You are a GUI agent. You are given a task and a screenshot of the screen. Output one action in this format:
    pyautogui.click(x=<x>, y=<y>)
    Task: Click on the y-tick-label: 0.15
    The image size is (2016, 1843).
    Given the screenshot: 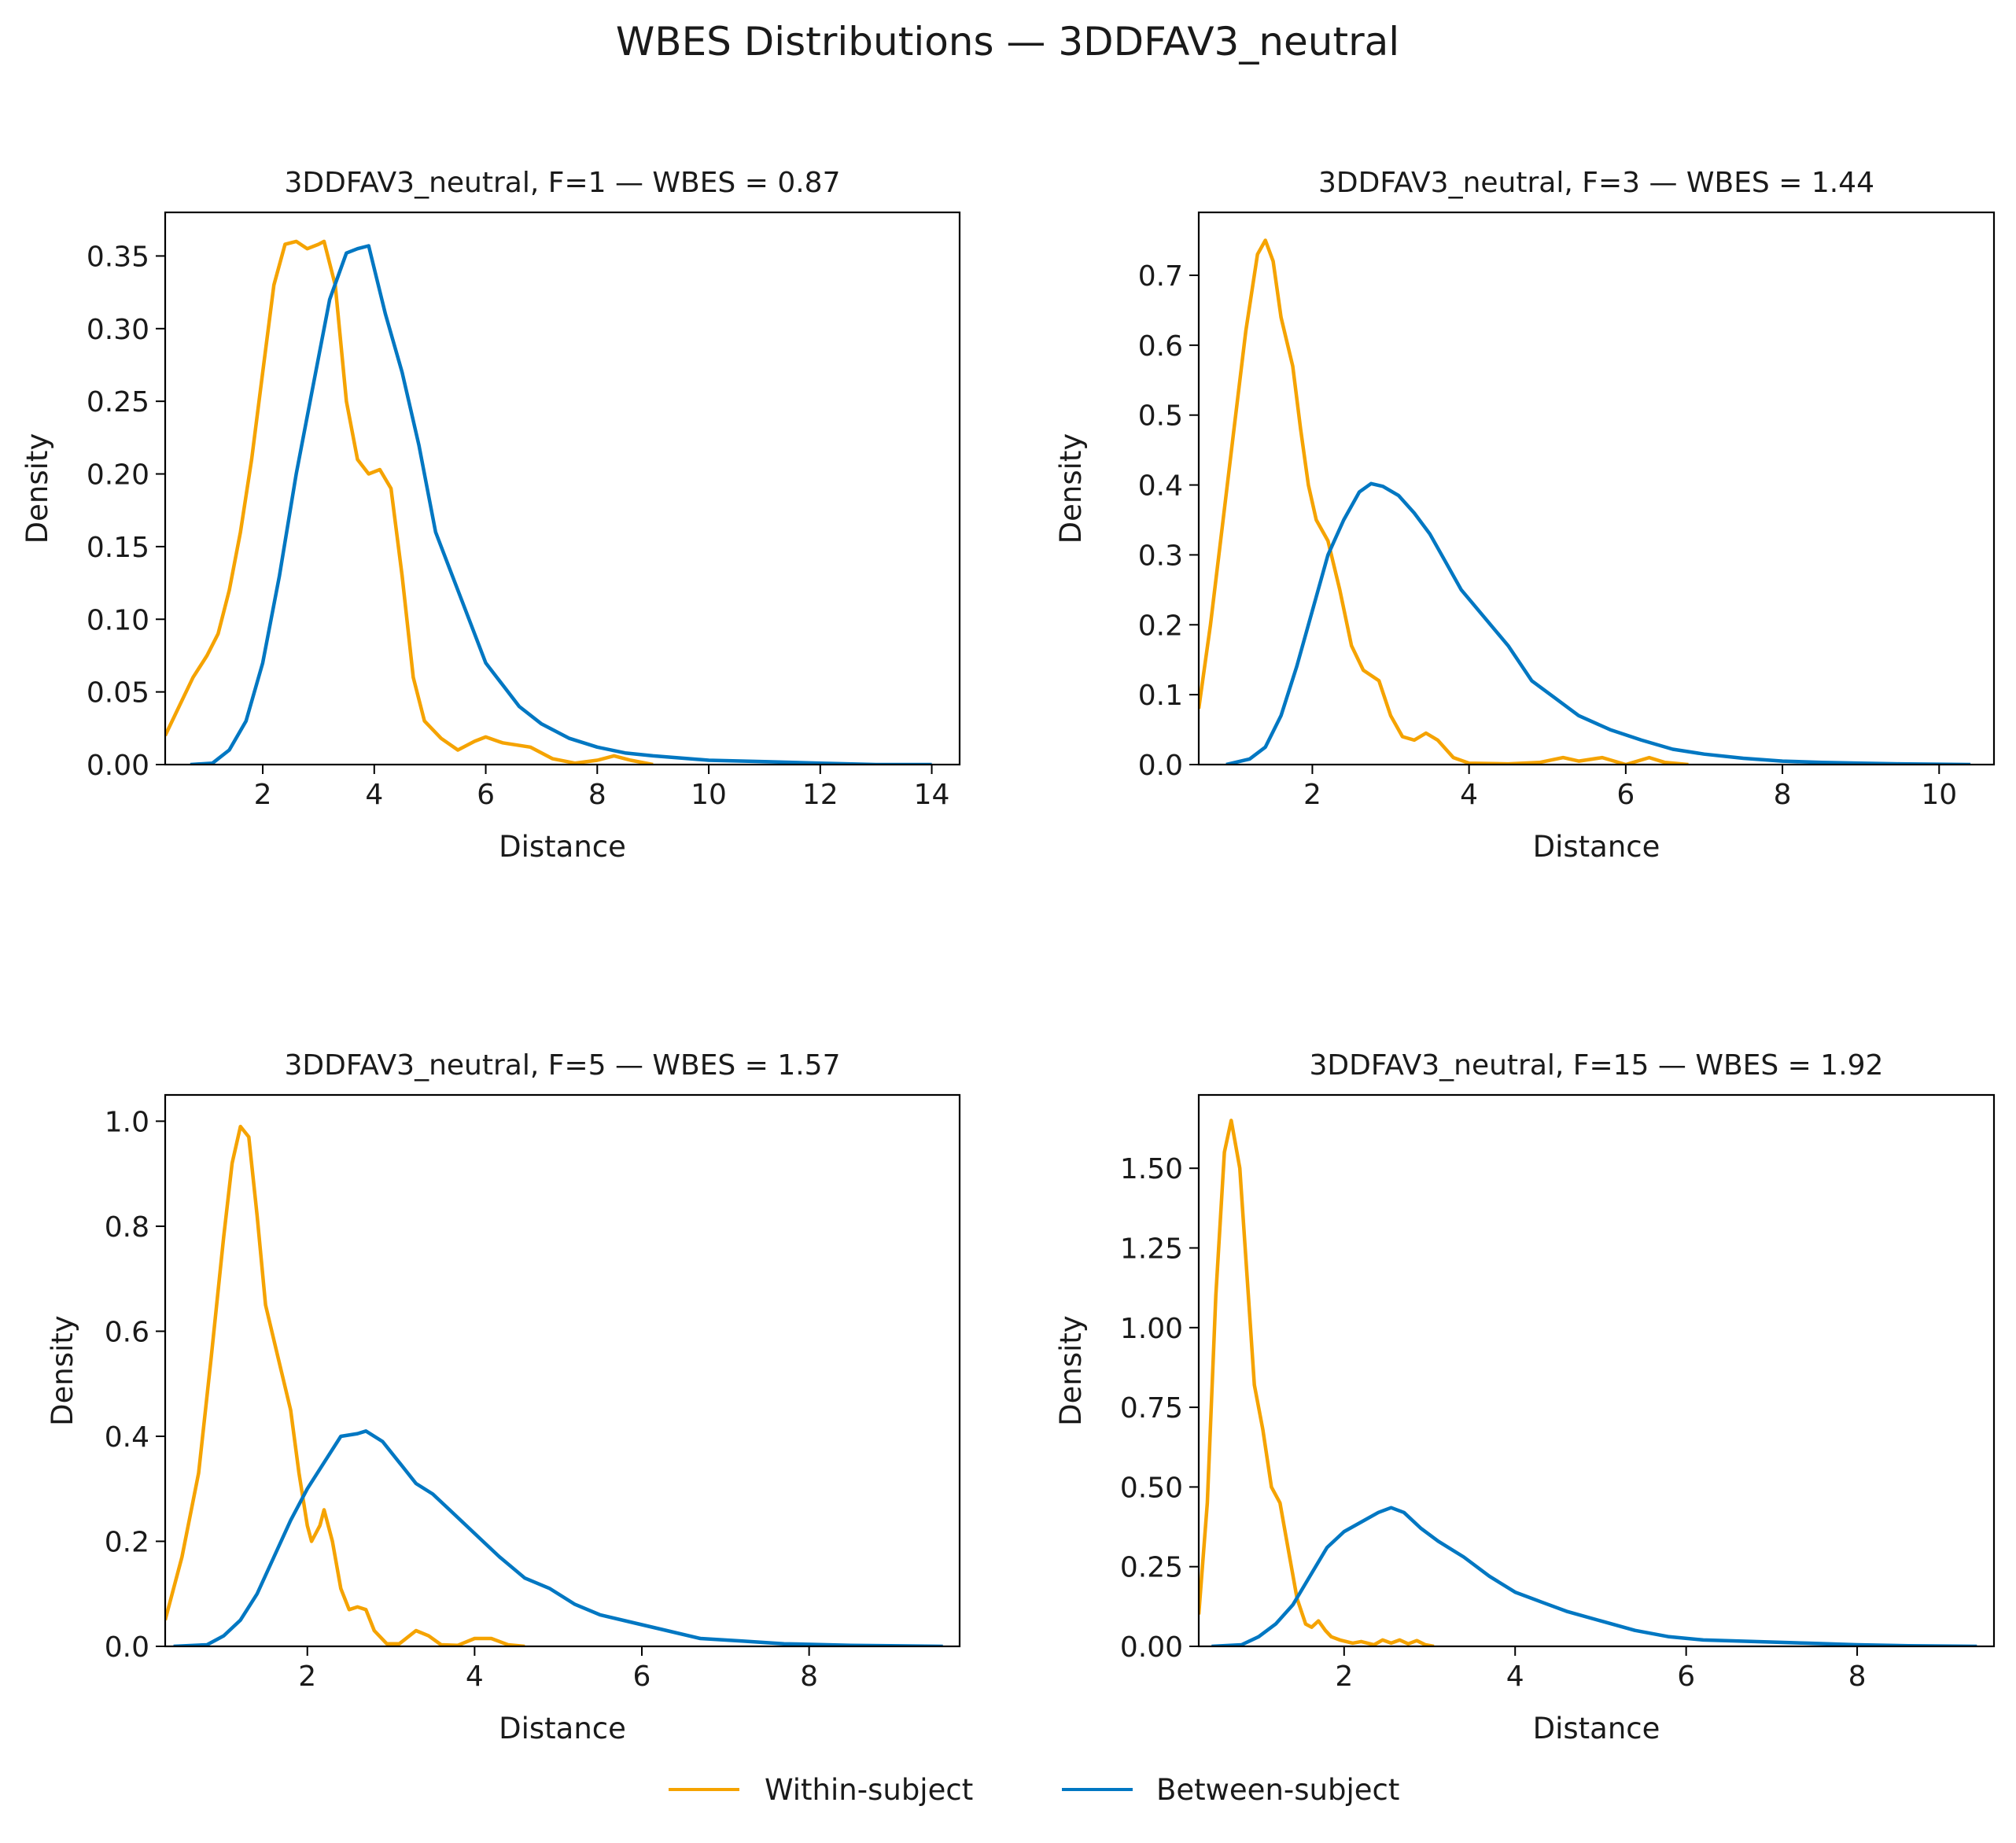 What is the action you would take?
    pyautogui.click(x=118, y=548)
    